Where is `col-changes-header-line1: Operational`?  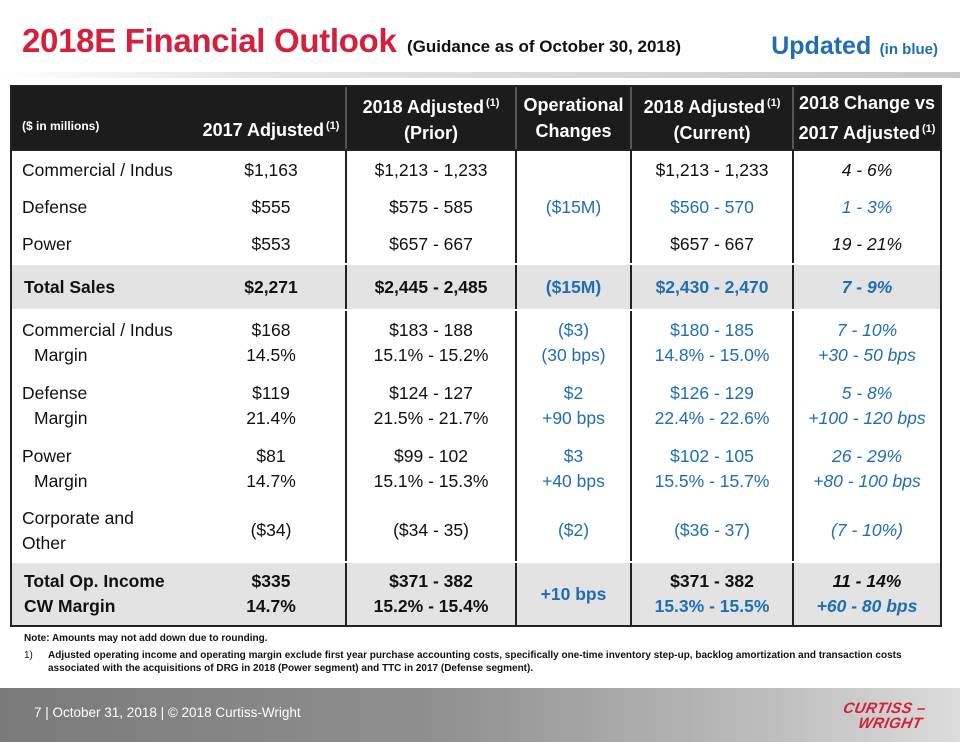 col-changes-header-line1: Operational is located at coordinates (573, 105).